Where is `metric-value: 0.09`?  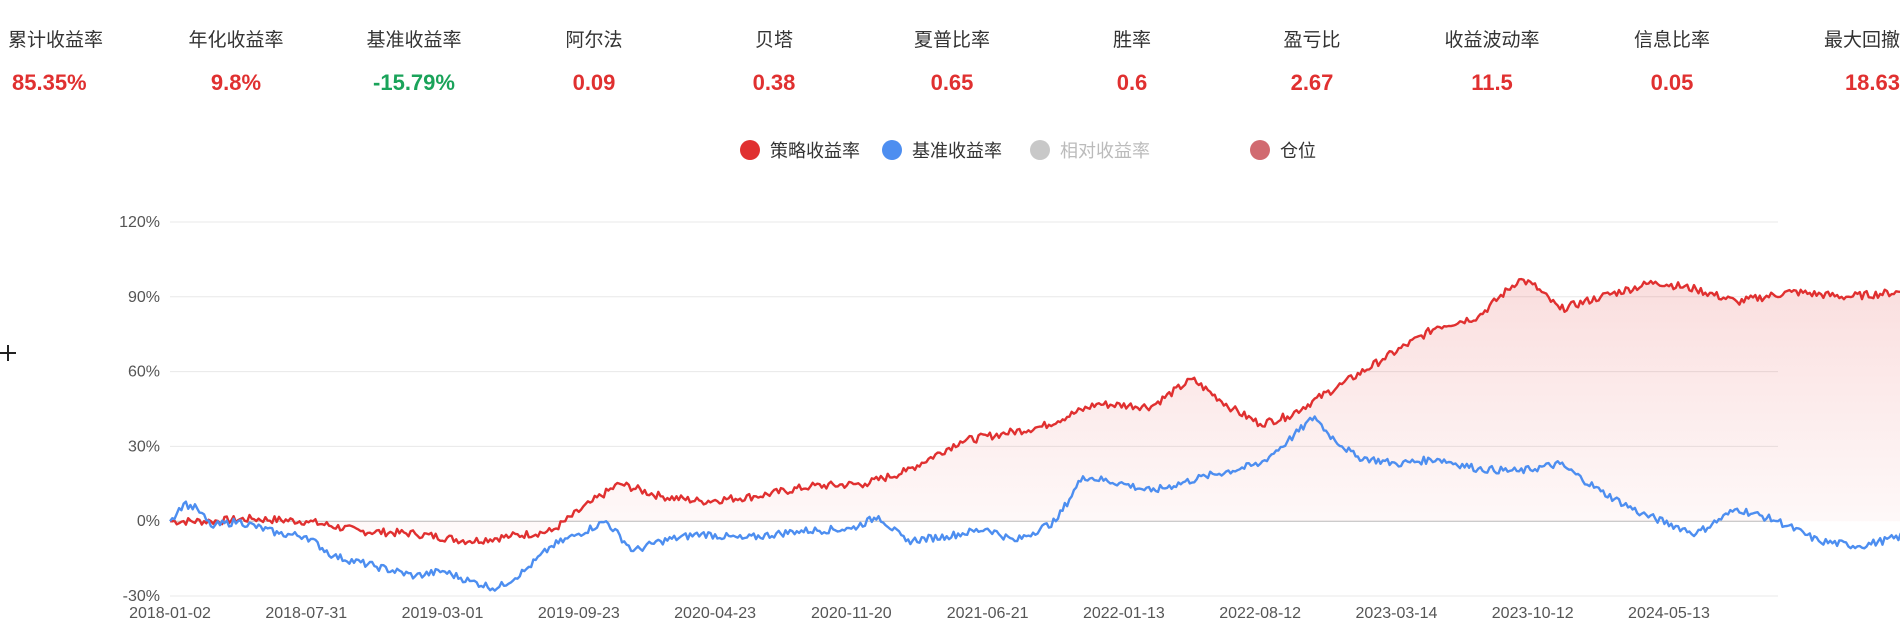
metric-value: 0.09 is located at coordinates (594, 82).